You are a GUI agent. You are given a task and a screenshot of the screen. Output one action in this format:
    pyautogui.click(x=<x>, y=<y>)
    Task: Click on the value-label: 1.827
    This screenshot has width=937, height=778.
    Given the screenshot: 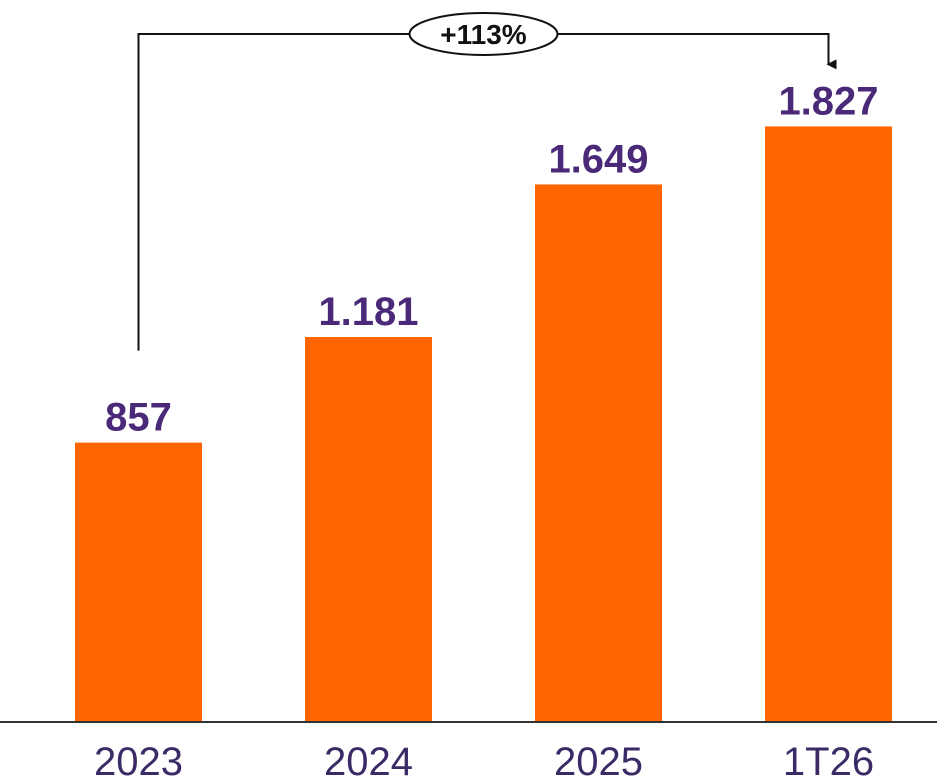 What is the action you would take?
    pyautogui.click(x=828, y=101)
    